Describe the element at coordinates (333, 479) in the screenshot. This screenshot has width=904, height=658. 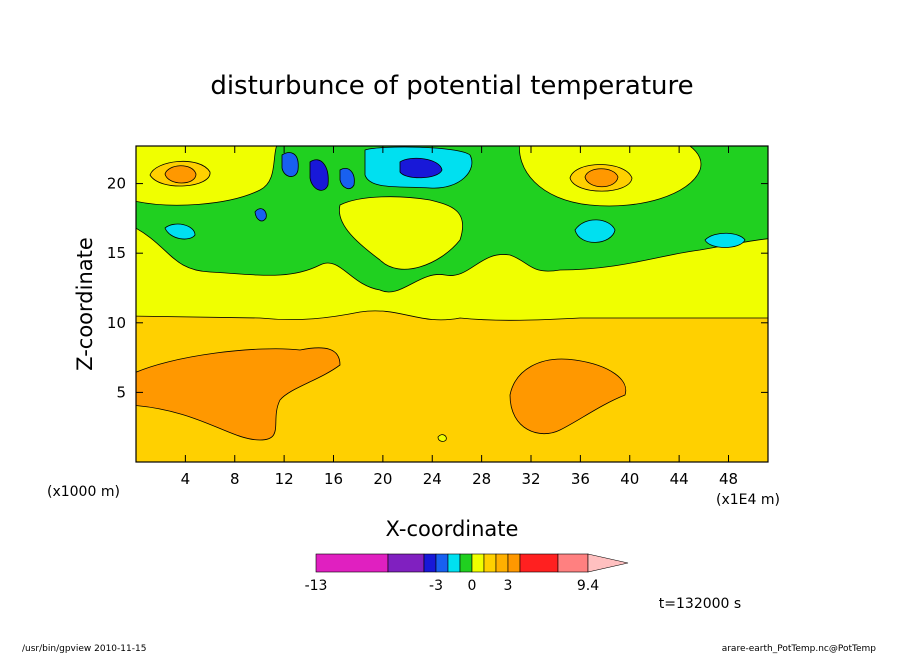
I see `x-tick-label: 16` at that location.